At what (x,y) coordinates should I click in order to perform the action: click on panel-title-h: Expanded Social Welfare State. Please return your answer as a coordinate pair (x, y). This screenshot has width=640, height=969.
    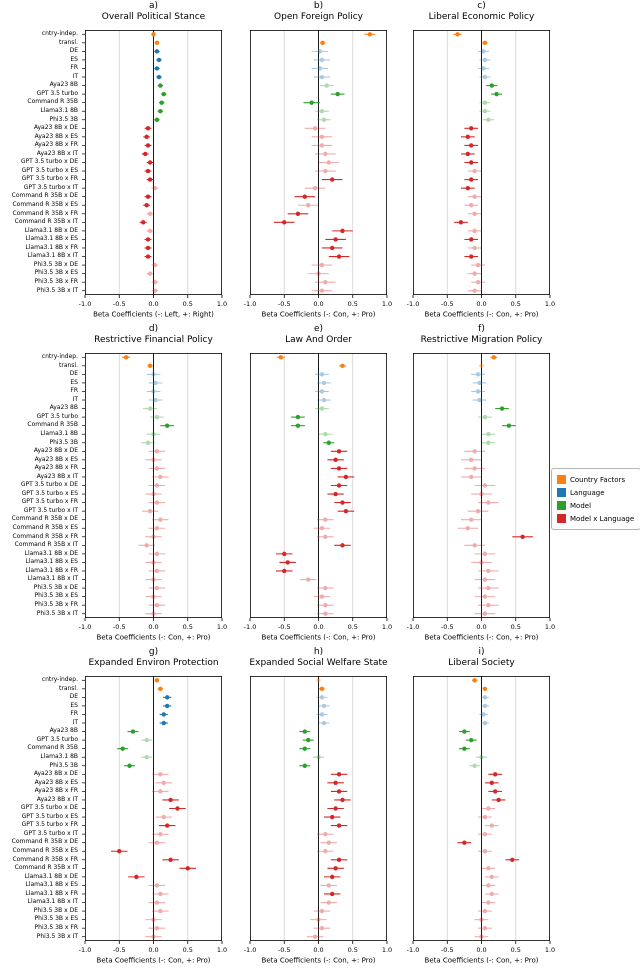
    Looking at the image, I should click on (318, 663).